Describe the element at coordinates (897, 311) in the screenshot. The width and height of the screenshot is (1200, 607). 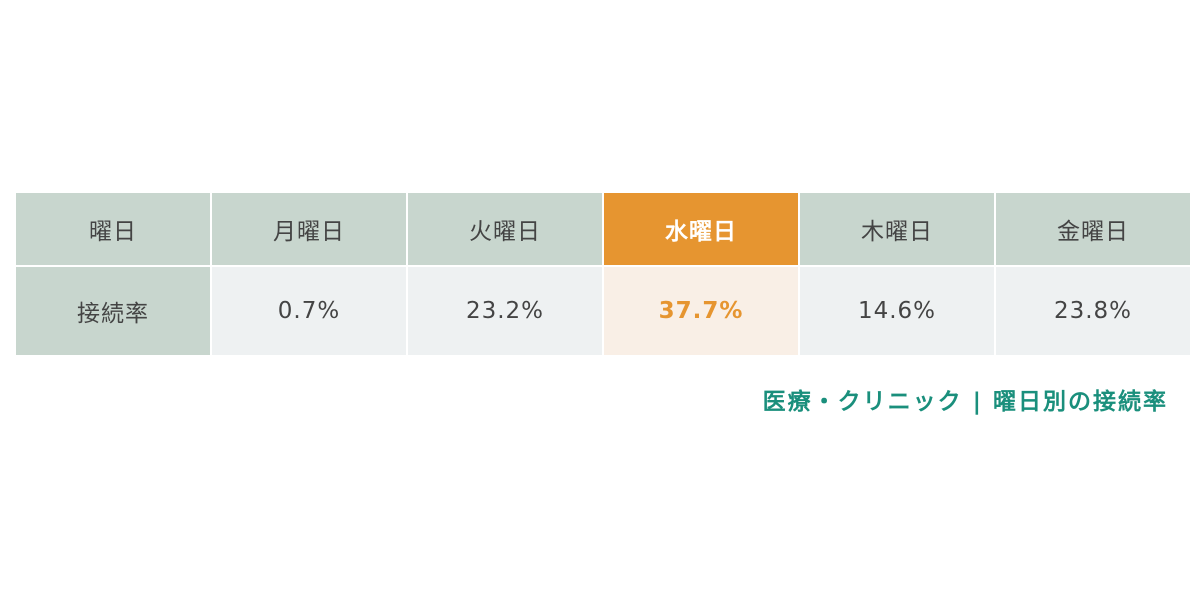
I see `rate-value-thursday: 14.6%` at that location.